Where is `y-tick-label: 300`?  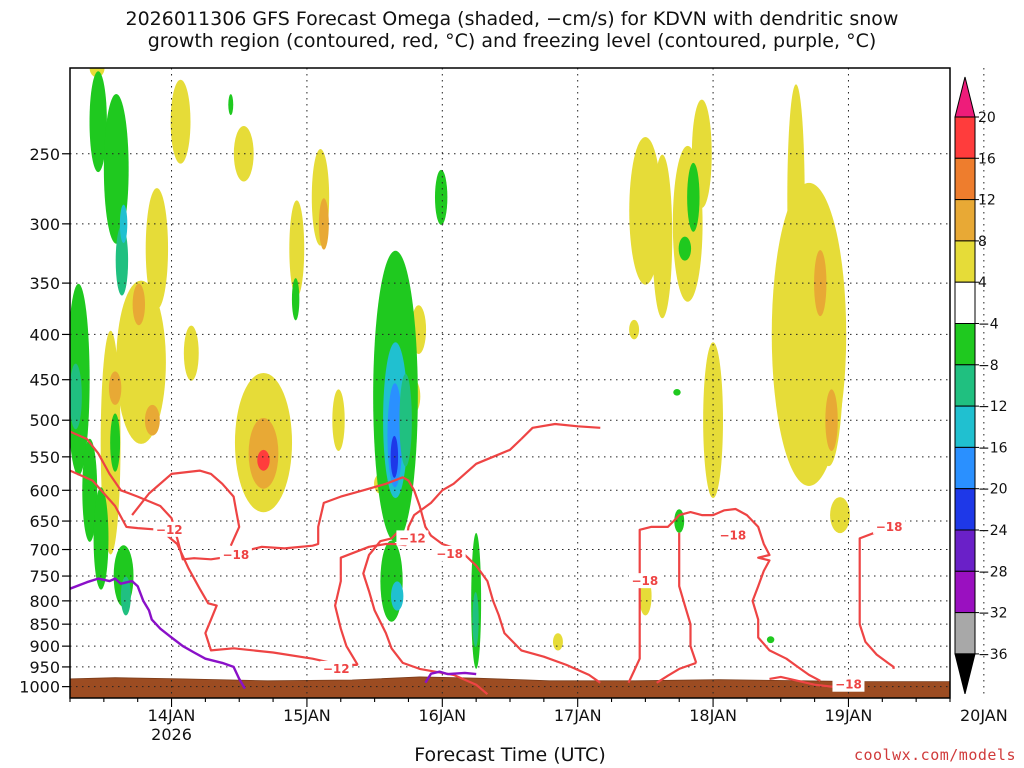 y-tick-label: 300 is located at coordinates (44, 224).